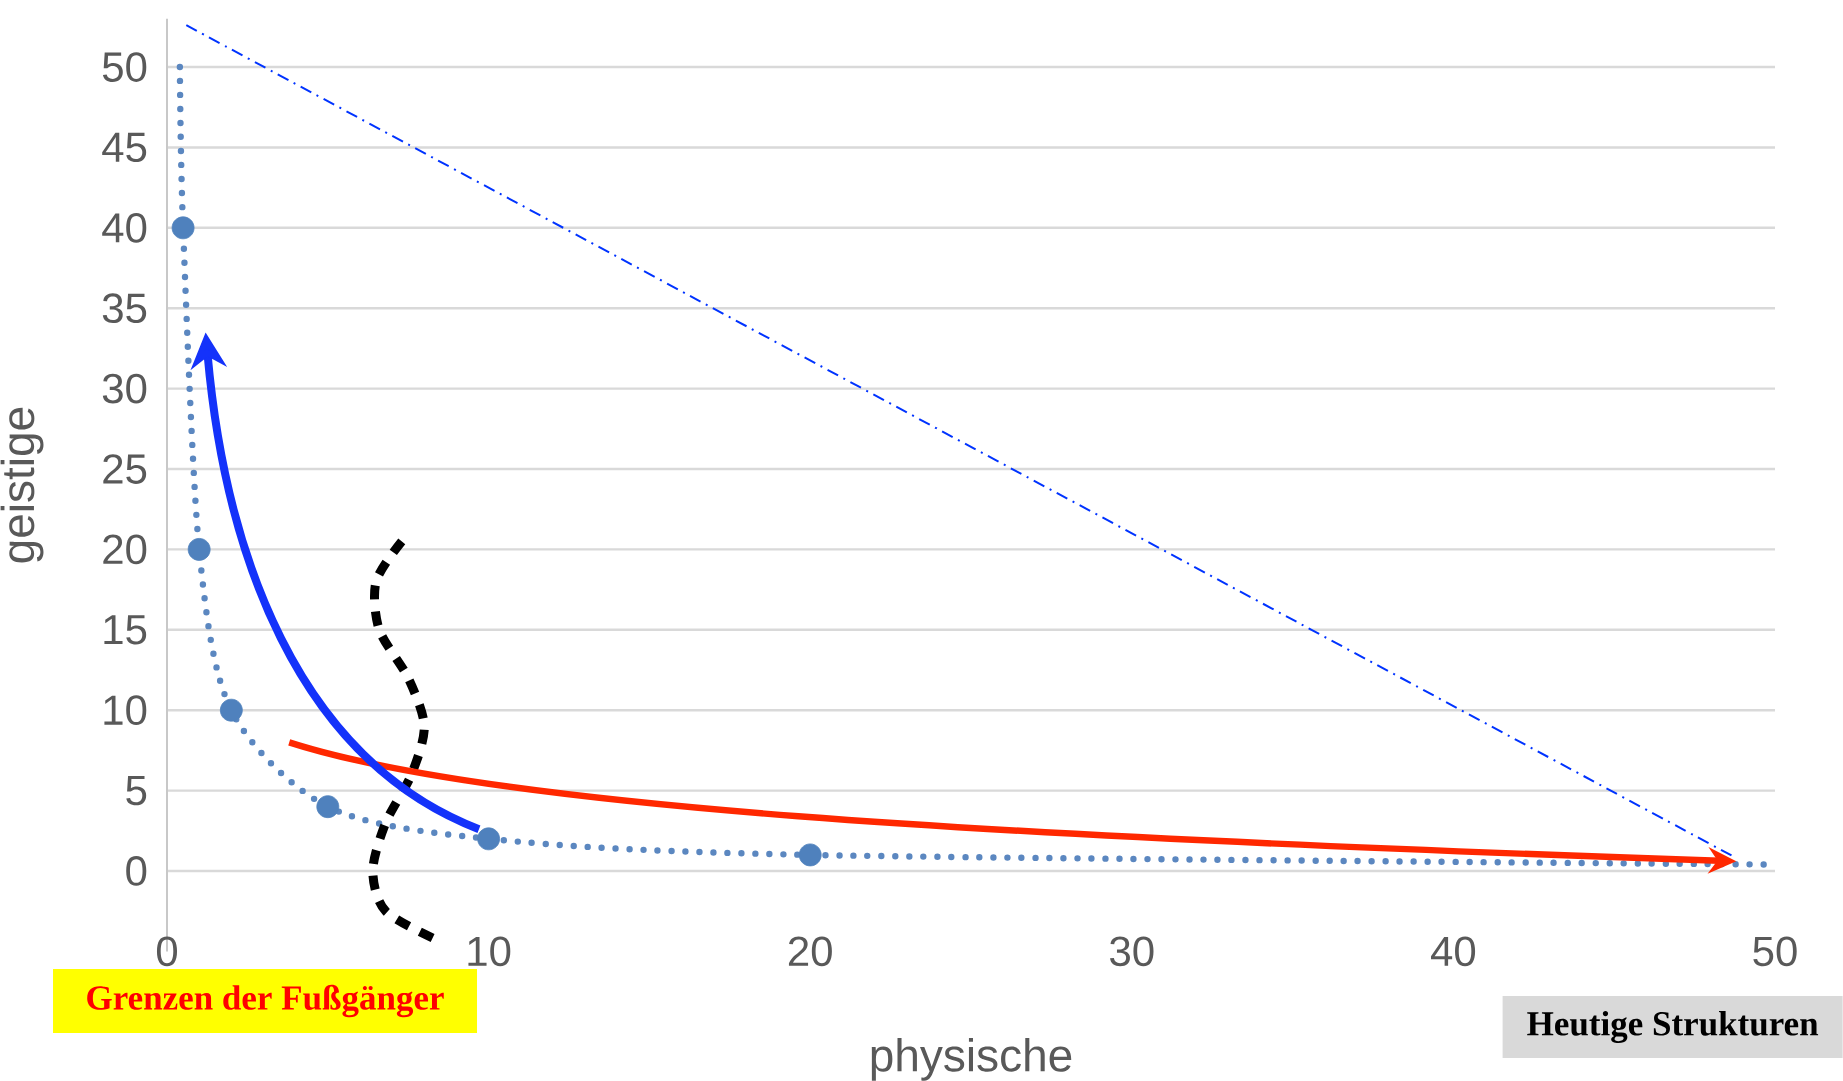 This screenshot has width=1843, height=1081. I want to click on x-axis-title: physische, so click(971, 1059).